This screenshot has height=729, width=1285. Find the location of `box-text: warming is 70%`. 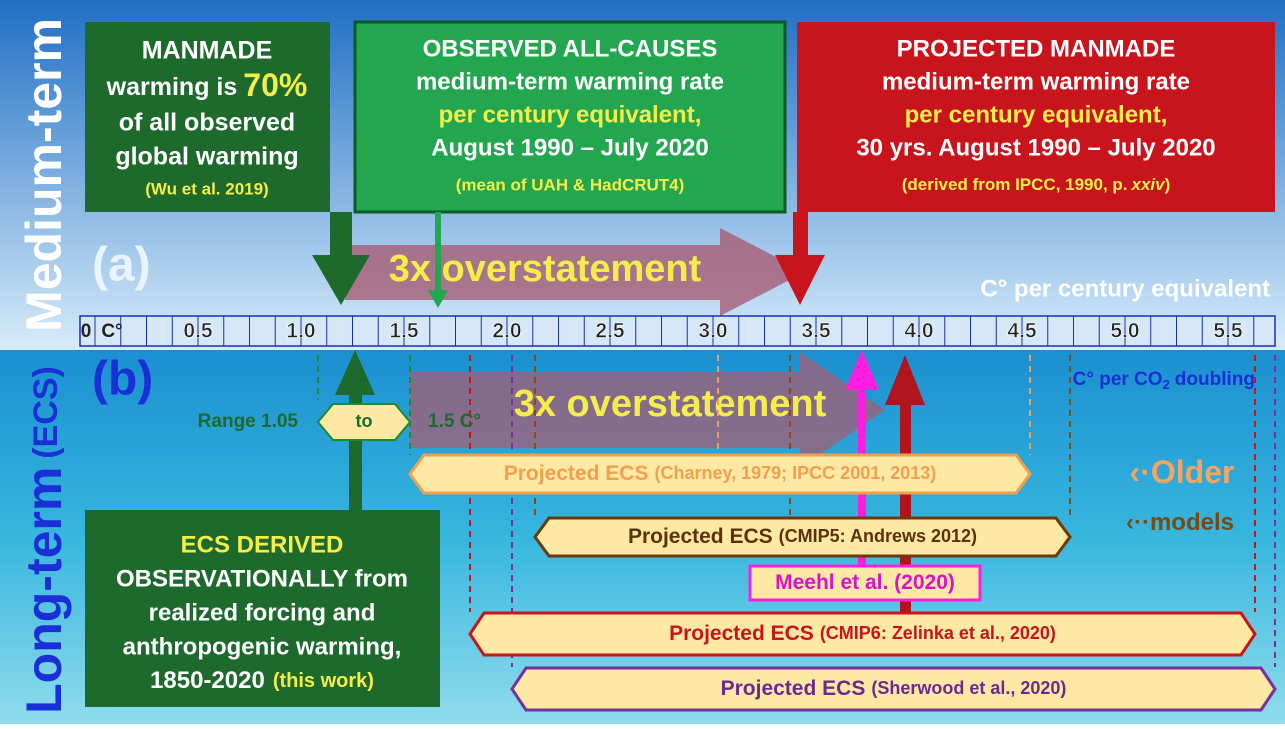

box-text: warming is 70% is located at coordinates (207, 85).